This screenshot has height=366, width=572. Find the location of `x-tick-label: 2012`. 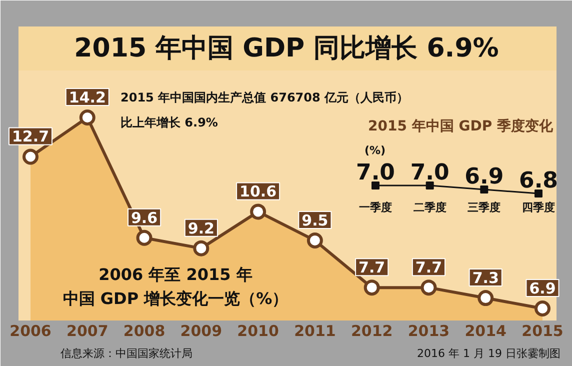

x-tick-label: 2012 is located at coordinates (371, 331).